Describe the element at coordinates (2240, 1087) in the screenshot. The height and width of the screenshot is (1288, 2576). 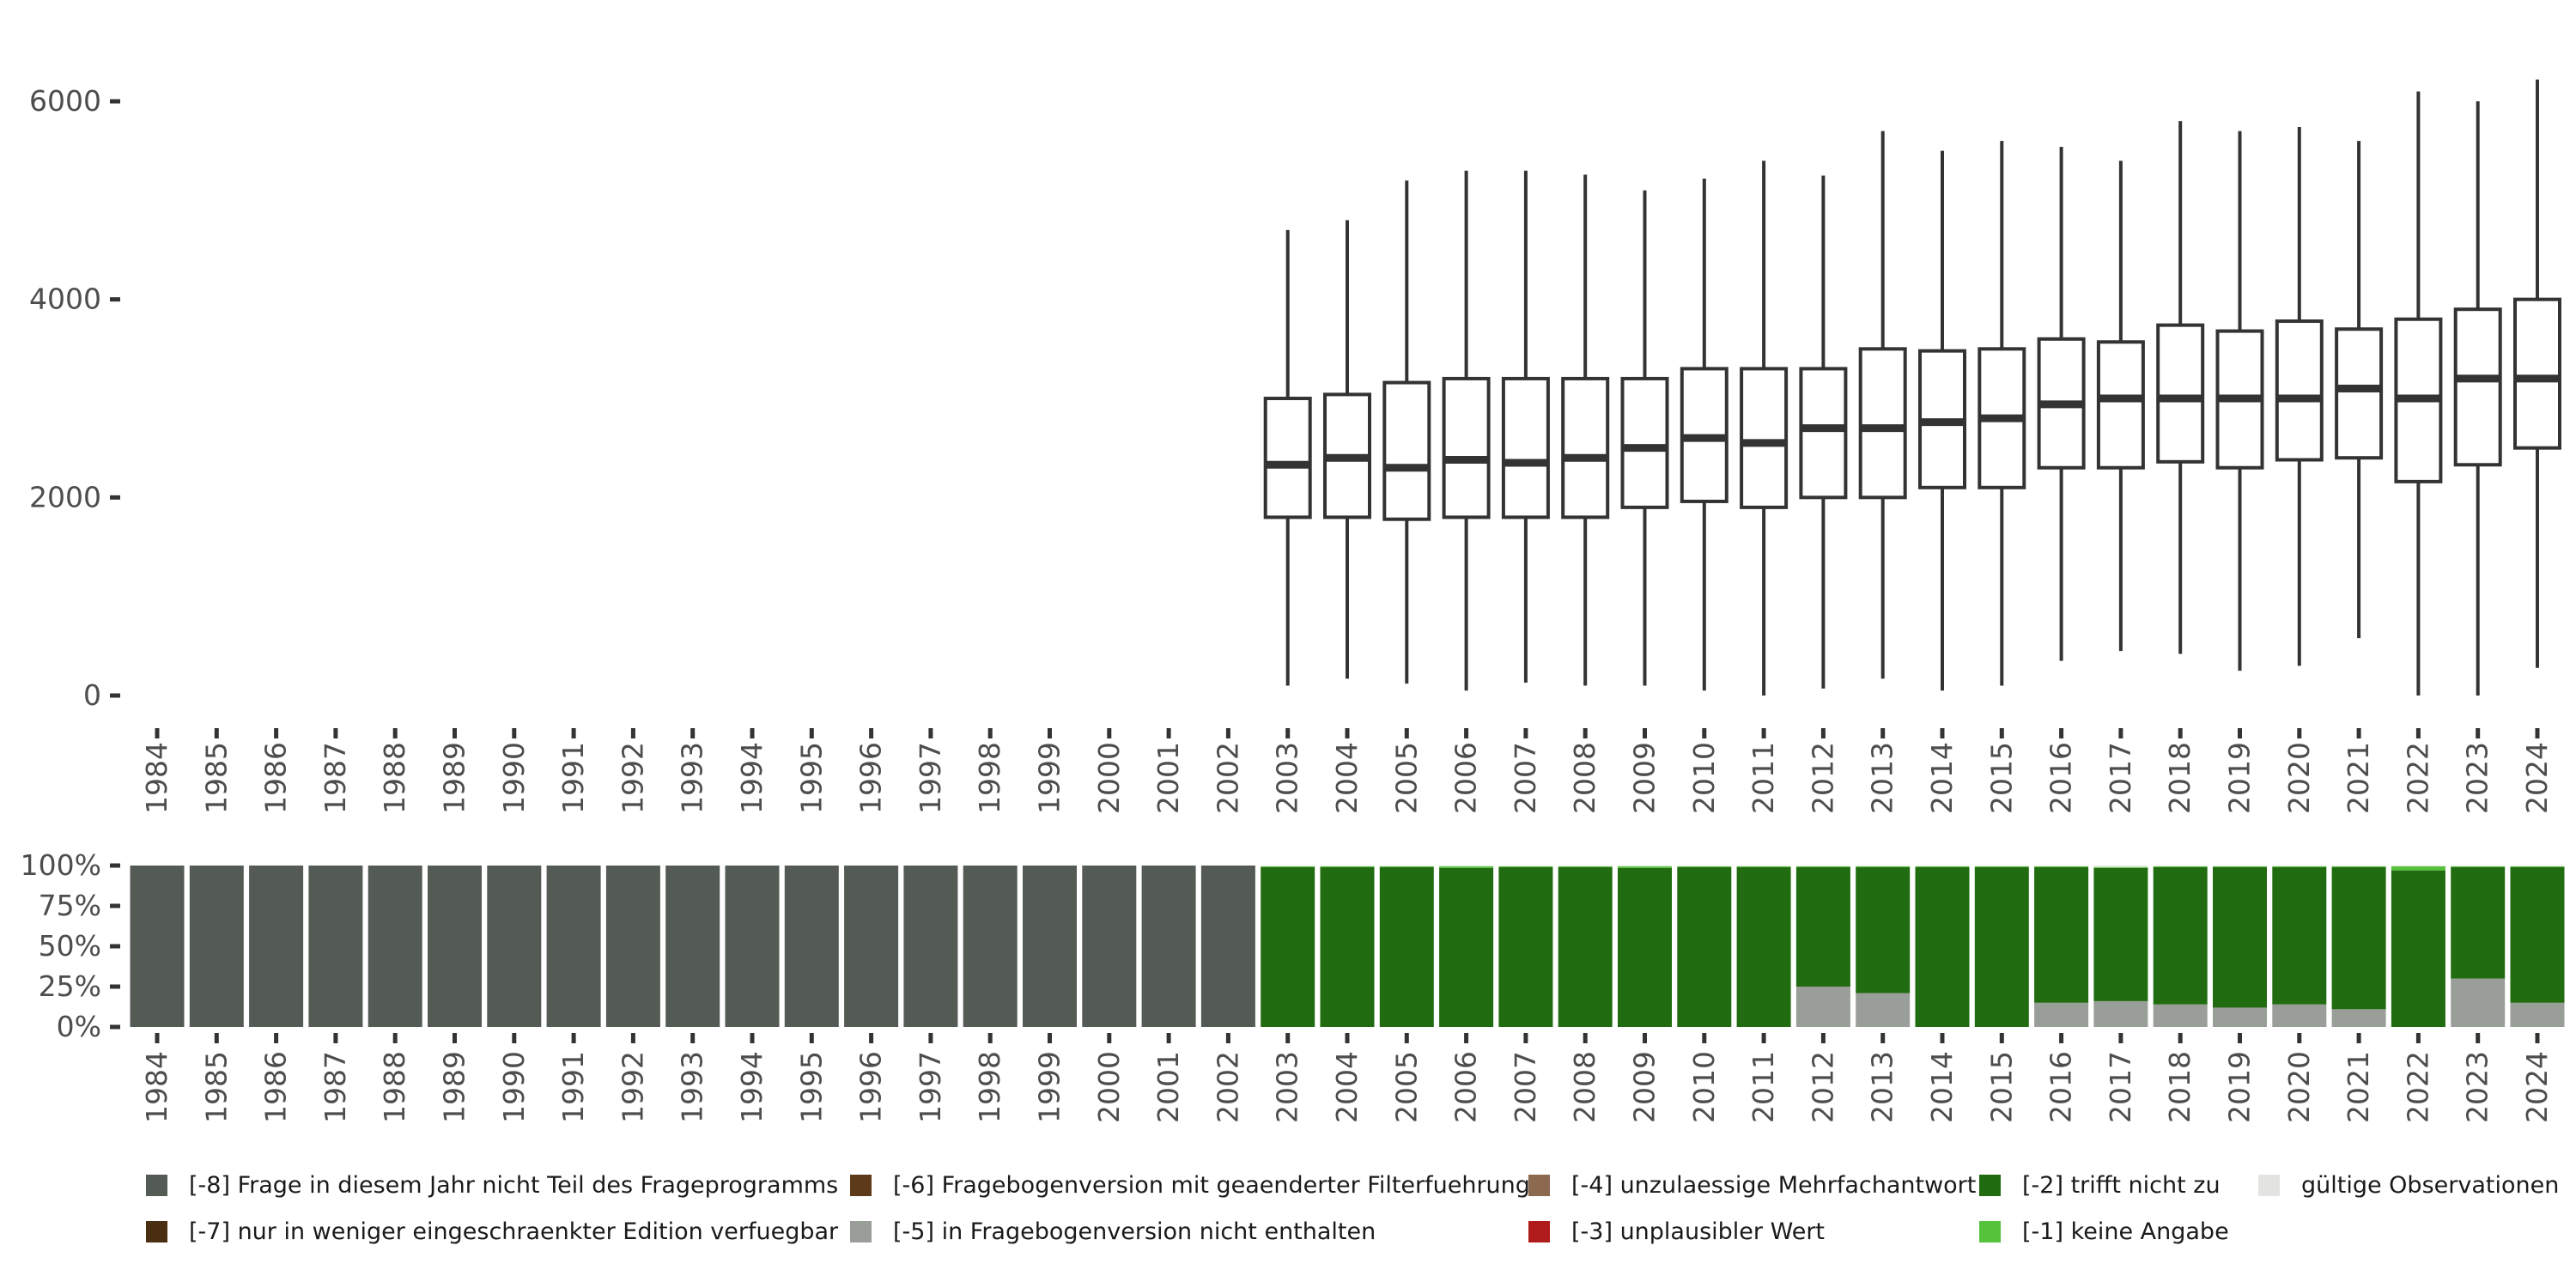
I see `x-tick-label: 2019` at that location.